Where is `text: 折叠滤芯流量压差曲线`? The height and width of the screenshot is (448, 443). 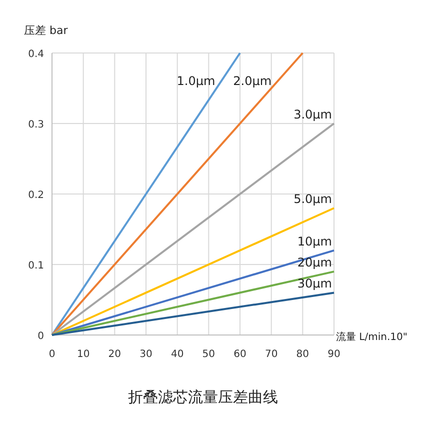
text: 折叠滤芯流量压差曲线 is located at coordinates (203, 397).